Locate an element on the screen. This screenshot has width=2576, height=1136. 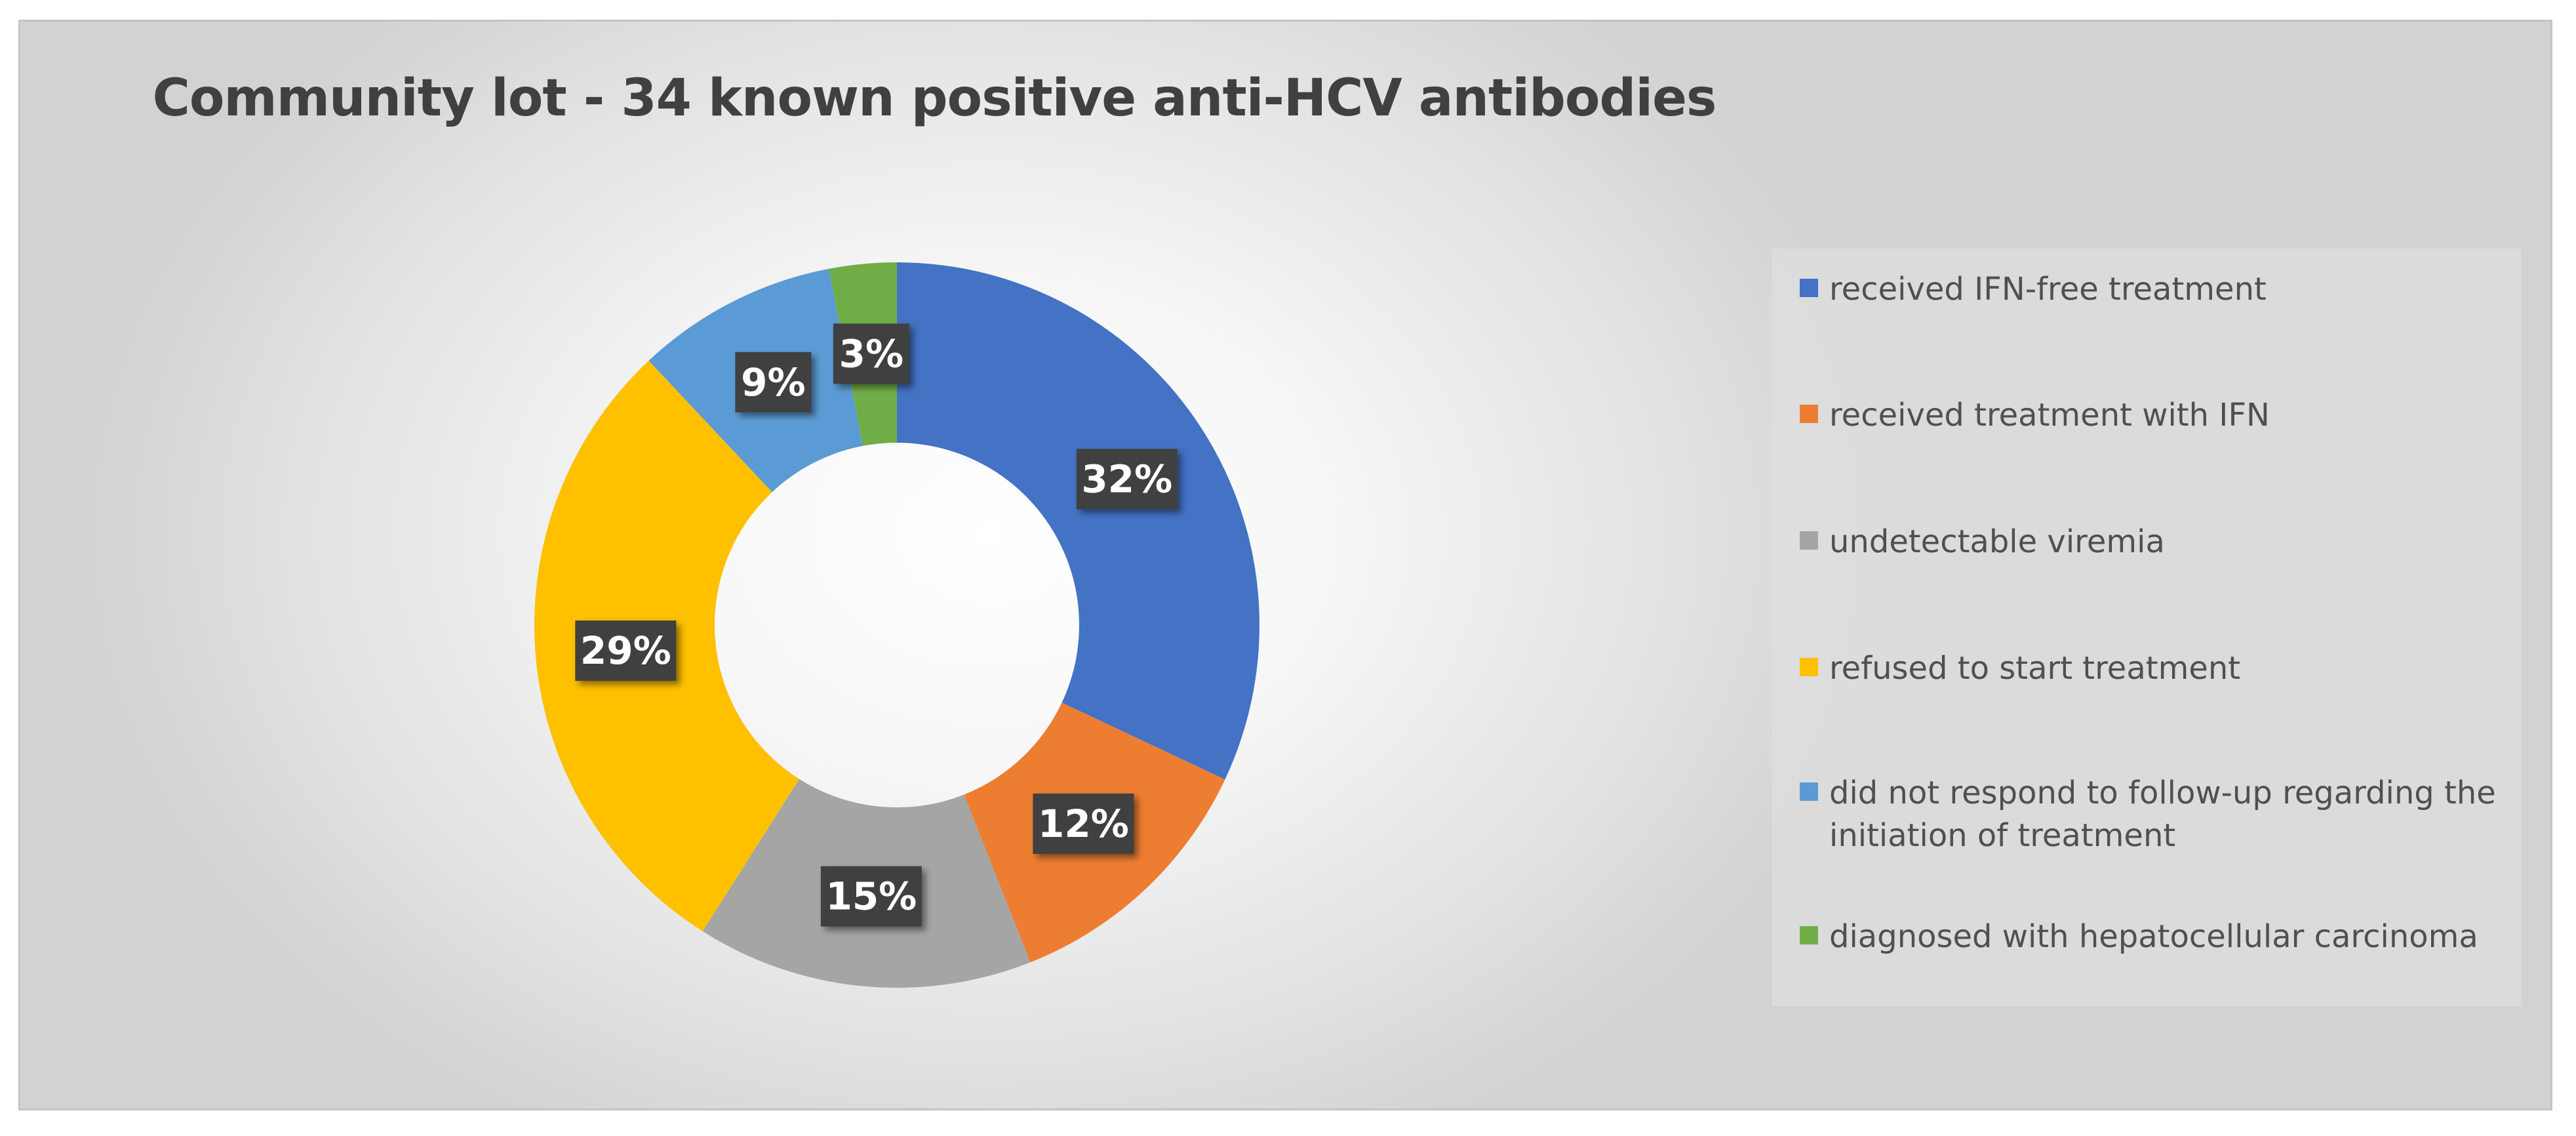
legend-label: received IFN-free treatment is located at coordinates (2048, 289).